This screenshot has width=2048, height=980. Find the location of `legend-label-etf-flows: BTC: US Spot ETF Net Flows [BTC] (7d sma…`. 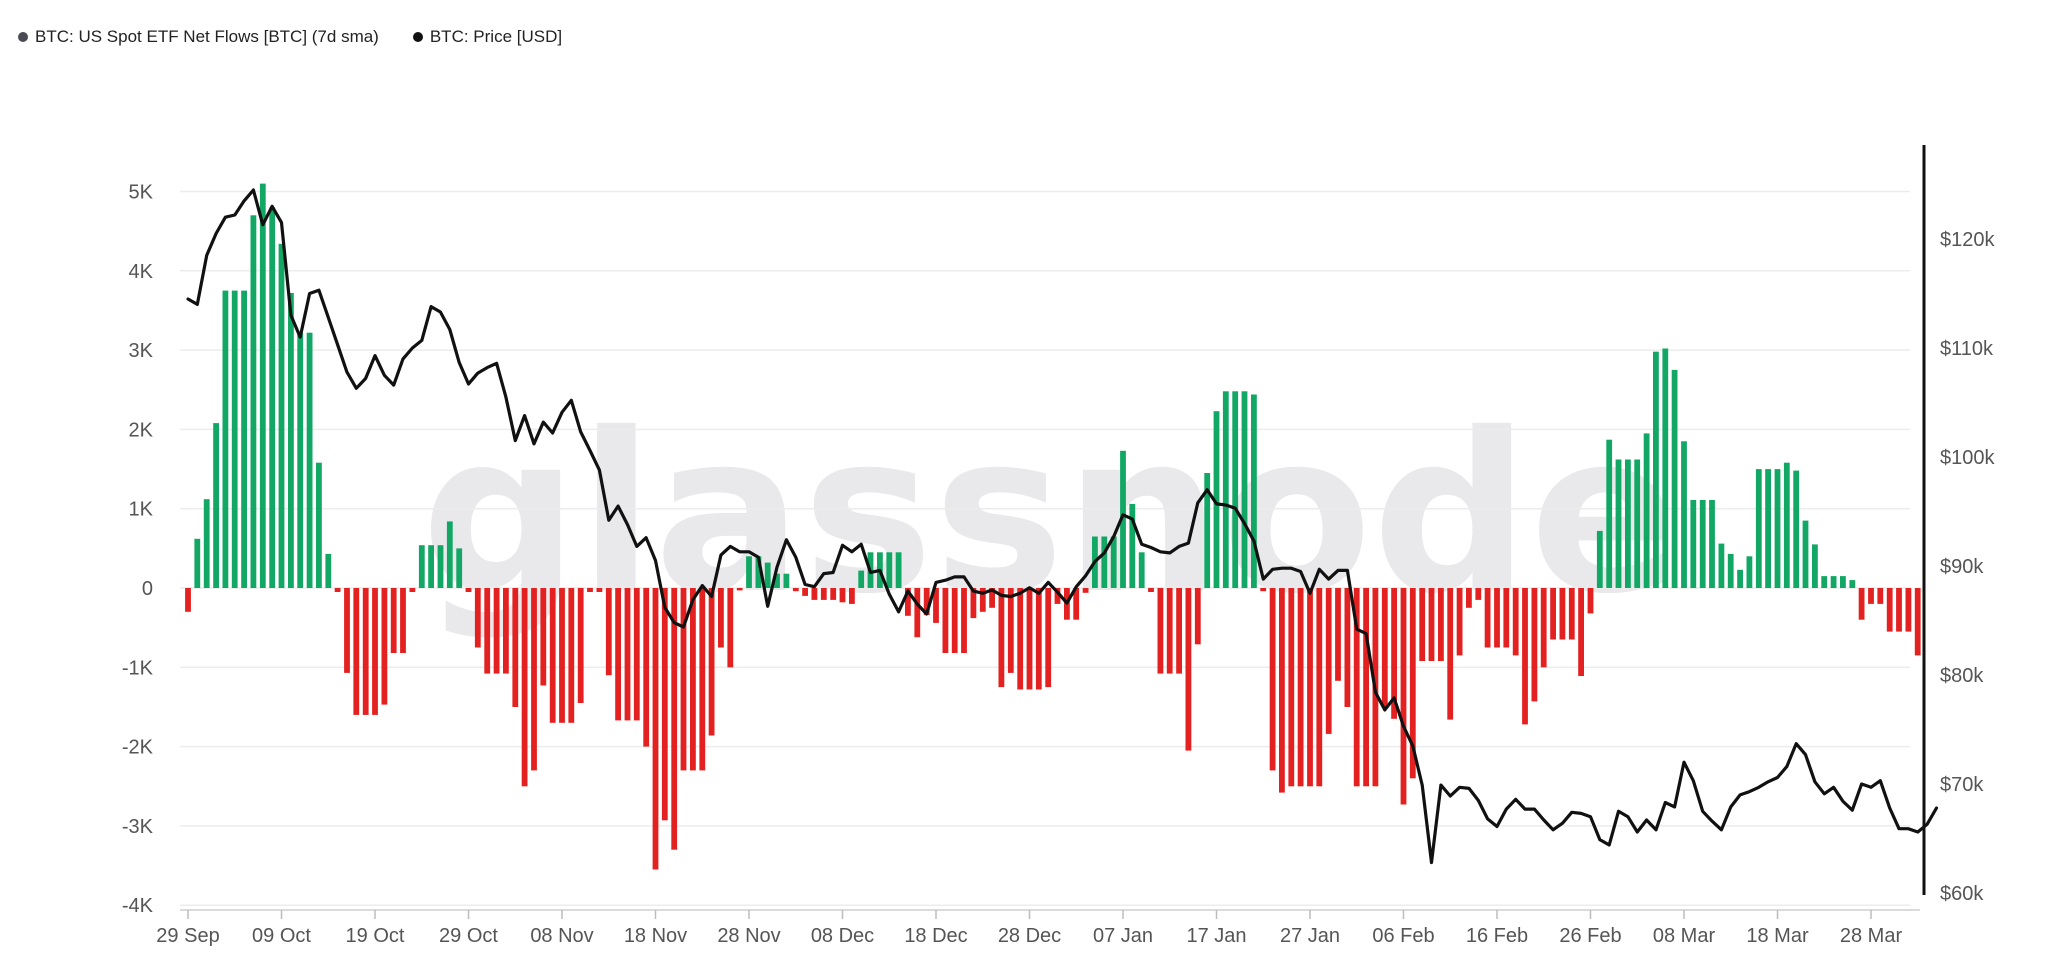

legend-label-etf-flows: BTC: US Spot ETF Net Flows [BTC] (7d sma… is located at coordinates (207, 36).